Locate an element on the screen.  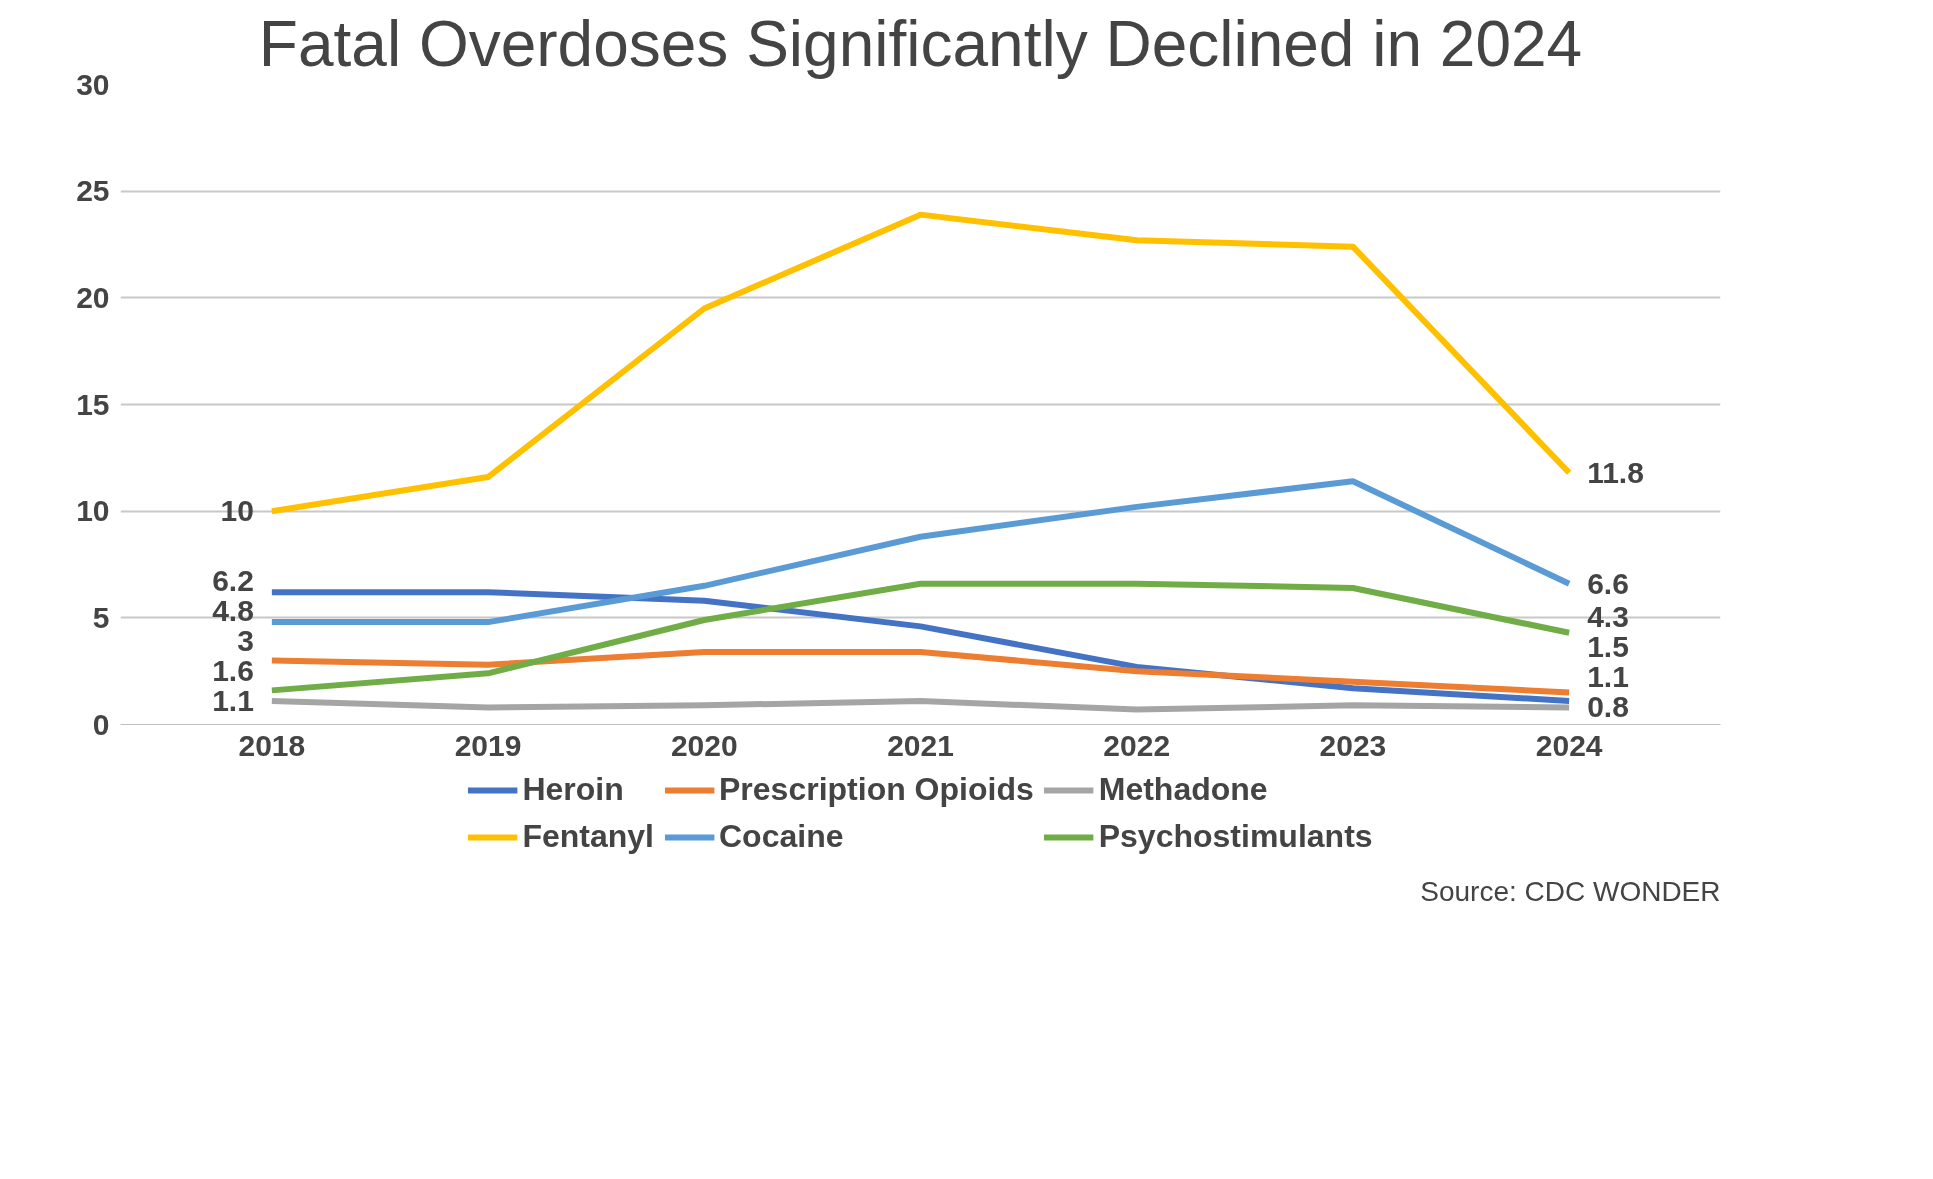
y-tick-label: 10 is located at coordinates (93, 511).